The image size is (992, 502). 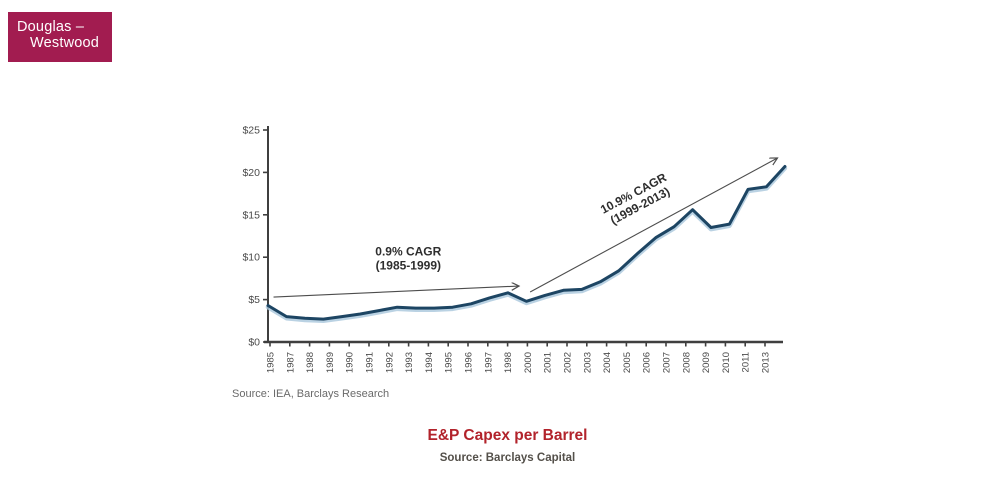 What do you see at coordinates (370, 362) in the screenshot?
I see `x-tick-label: 1991` at bounding box center [370, 362].